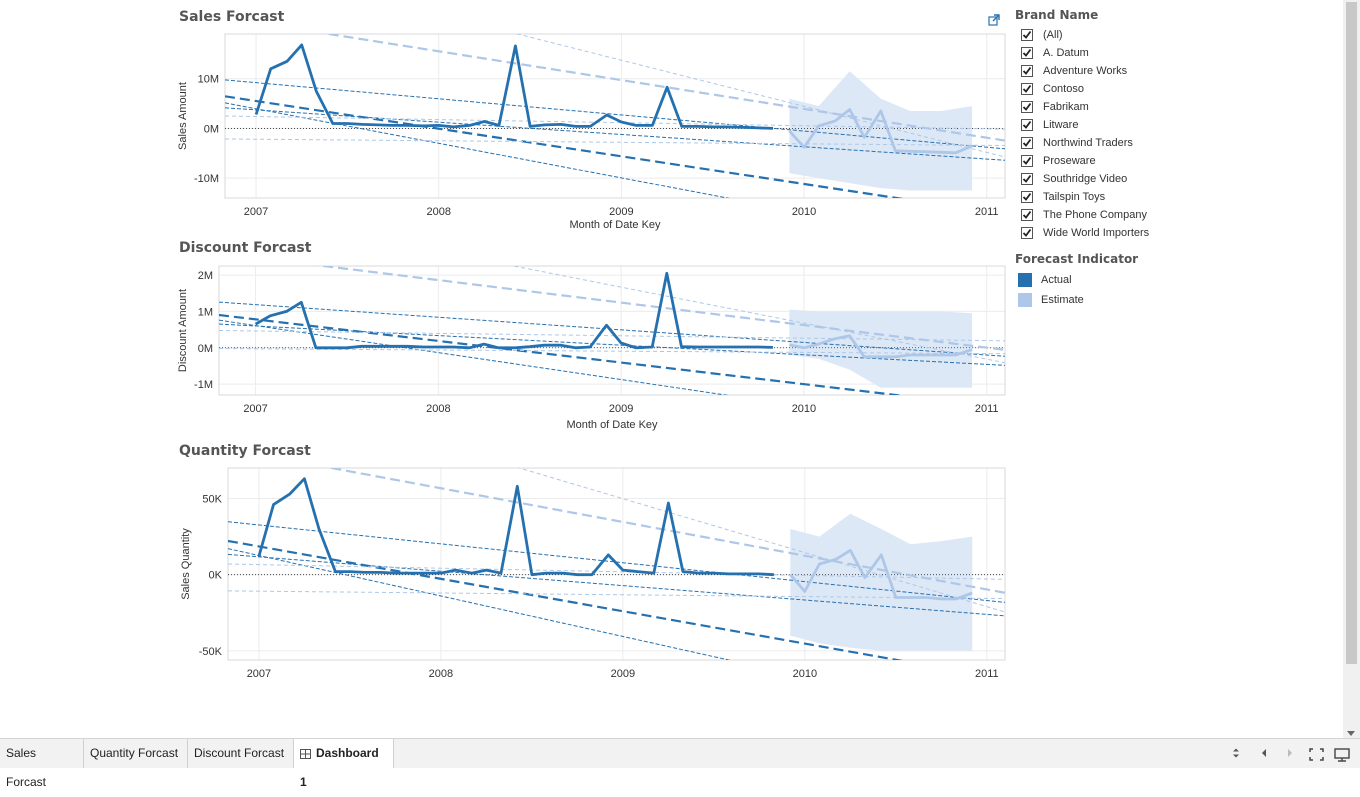 This screenshot has height=797, width=1360. I want to click on y-axis-title: Discount Amount, so click(183, 330).